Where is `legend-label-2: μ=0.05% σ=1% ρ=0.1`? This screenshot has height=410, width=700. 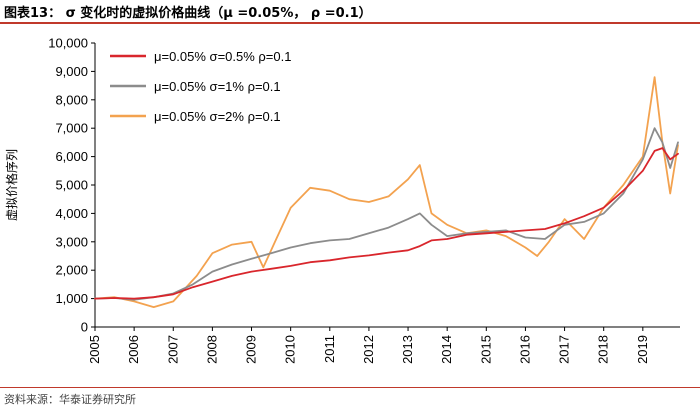 legend-label-2: μ=0.05% σ=1% ρ=0.1 is located at coordinates (217, 86).